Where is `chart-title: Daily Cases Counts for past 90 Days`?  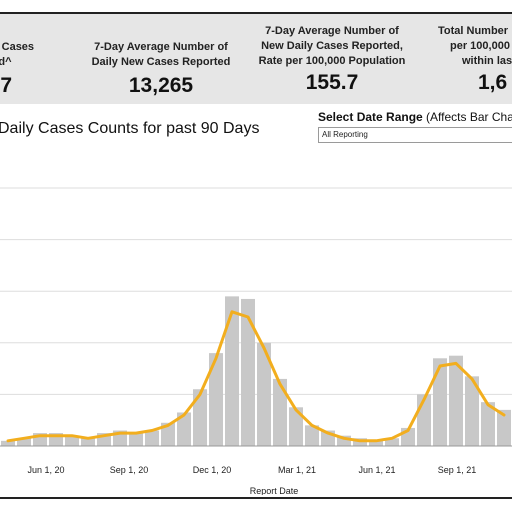
chart-title: Daily Cases Counts for past 90 Days is located at coordinates (130, 128).